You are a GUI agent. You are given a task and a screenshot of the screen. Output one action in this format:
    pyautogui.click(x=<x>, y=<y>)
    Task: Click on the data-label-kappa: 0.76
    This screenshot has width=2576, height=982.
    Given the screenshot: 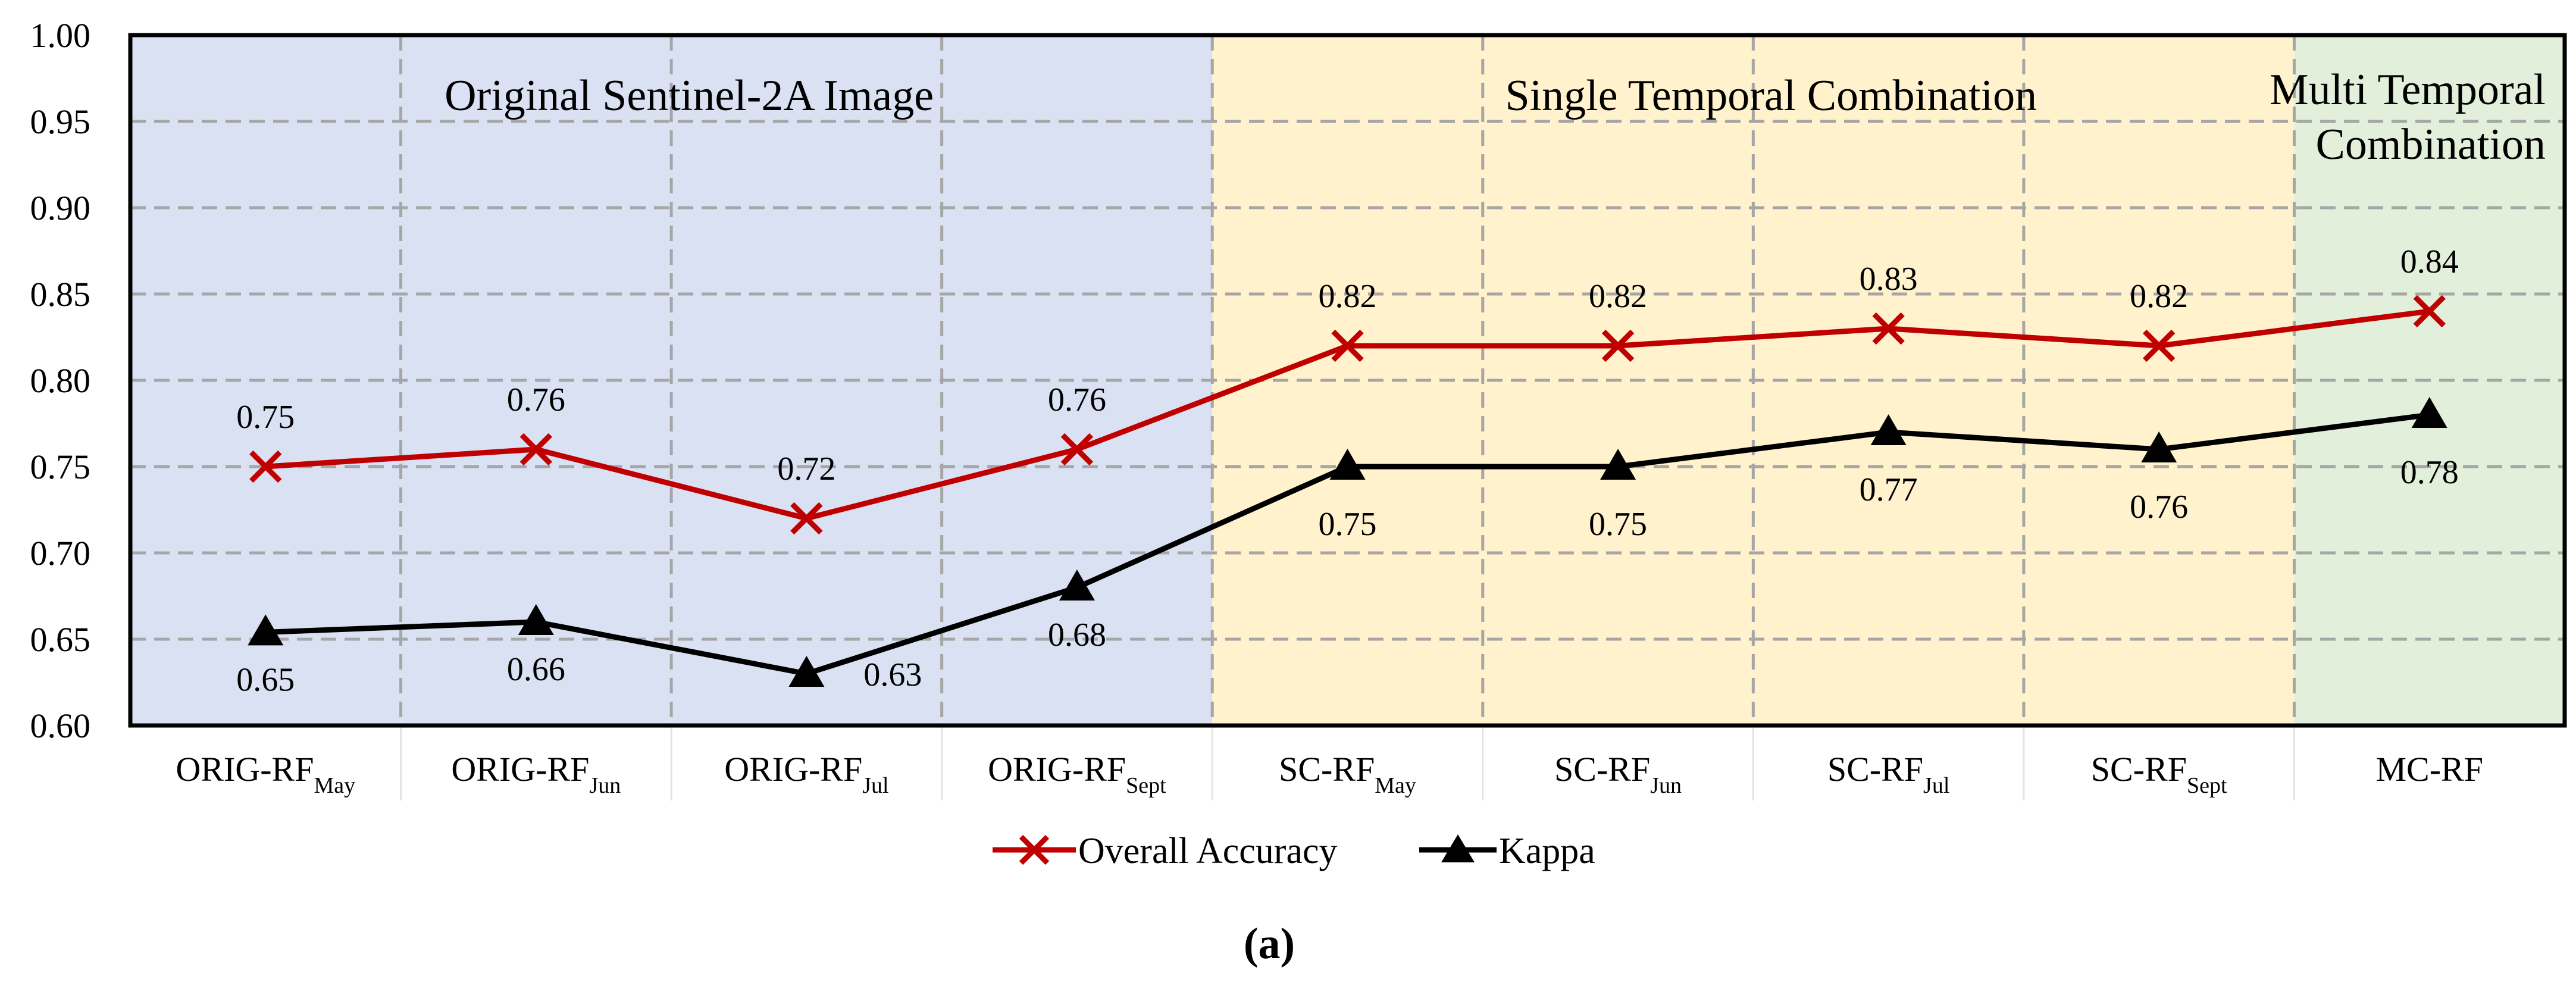 What is the action you would take?
    pyautogui.click(x=2159, y=507)
    